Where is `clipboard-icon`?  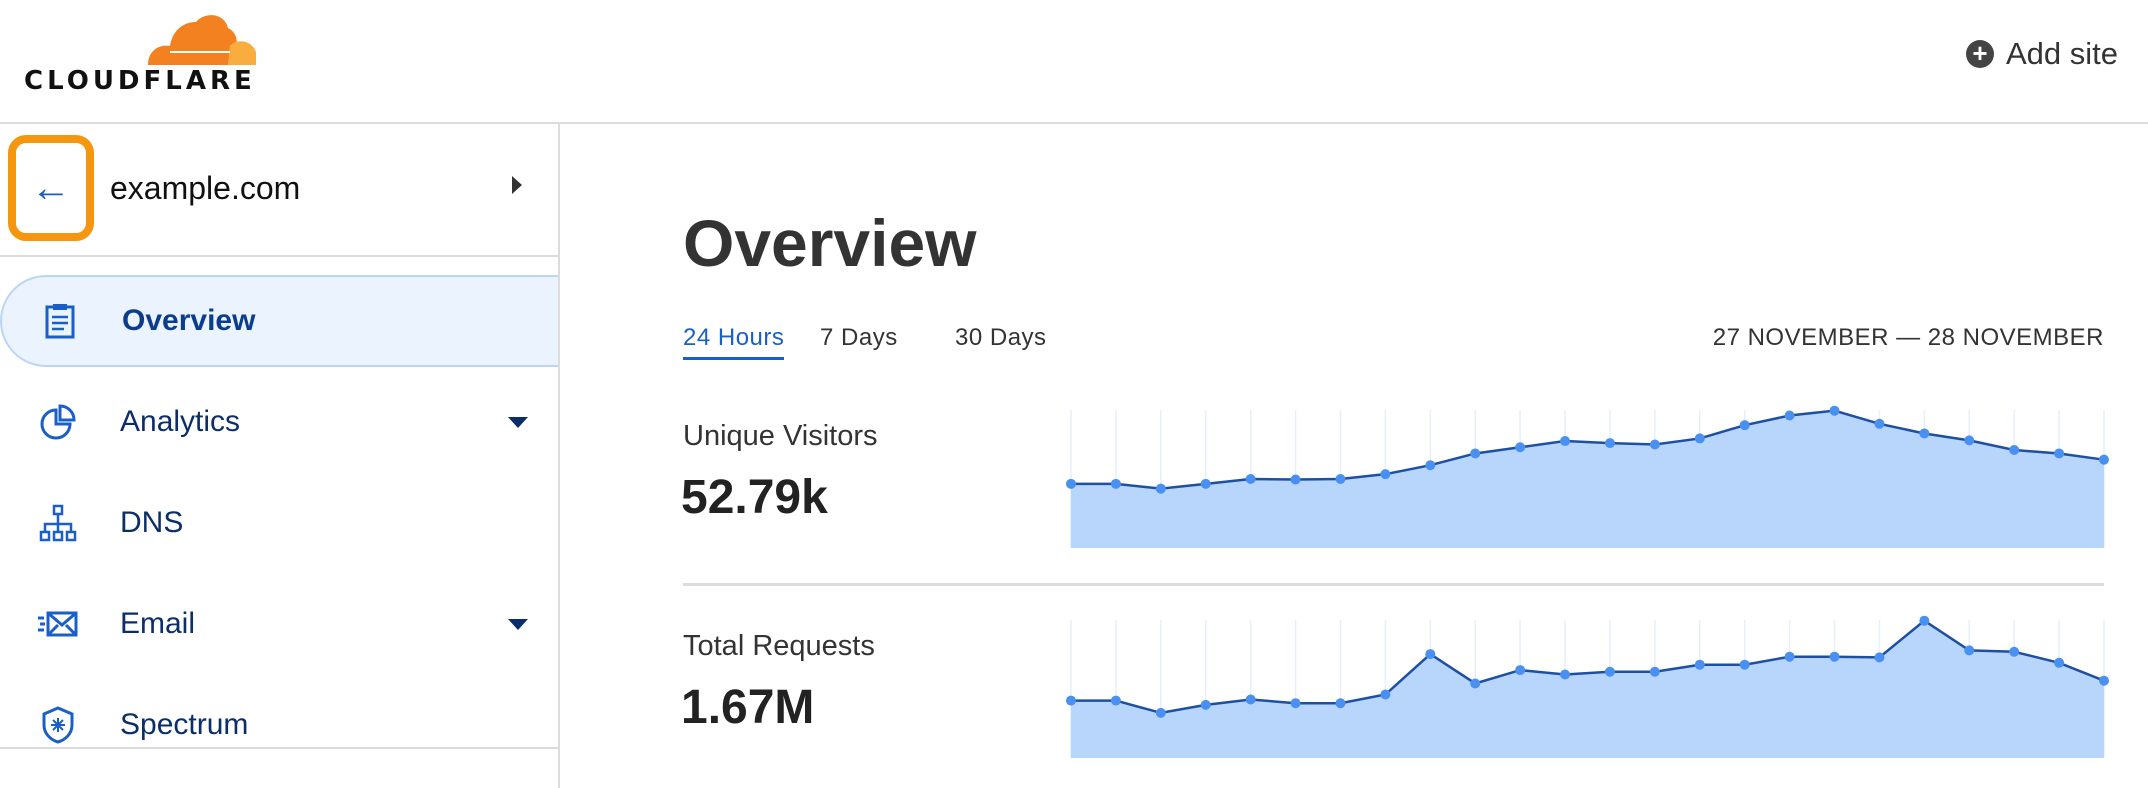 clipboard-icon is located at coordinates (60, 321).